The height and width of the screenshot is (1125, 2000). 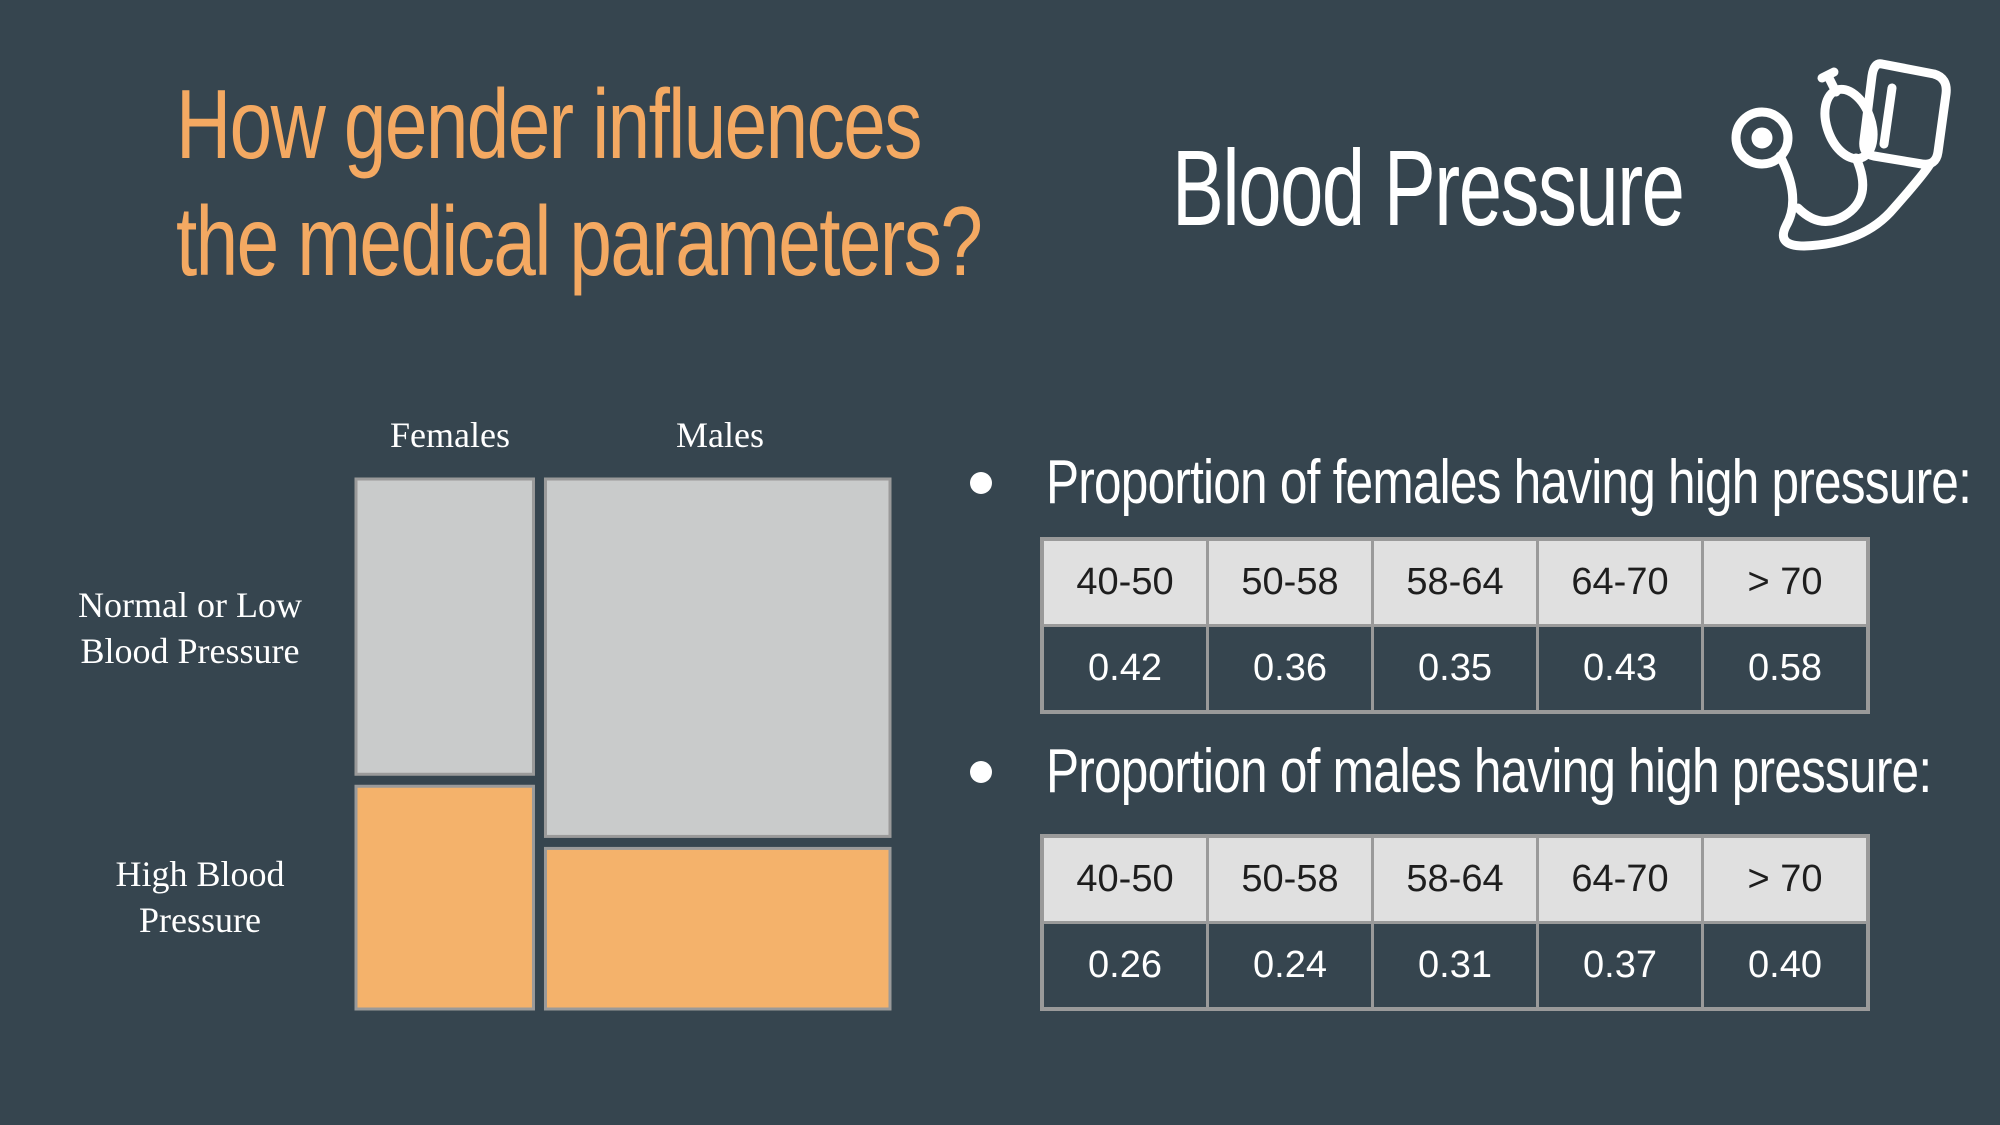 What do you see at coordinates (200, 874) in the screenshot?
I see `row-label-high-line1: High Blood` at bounding box center [200, 874].